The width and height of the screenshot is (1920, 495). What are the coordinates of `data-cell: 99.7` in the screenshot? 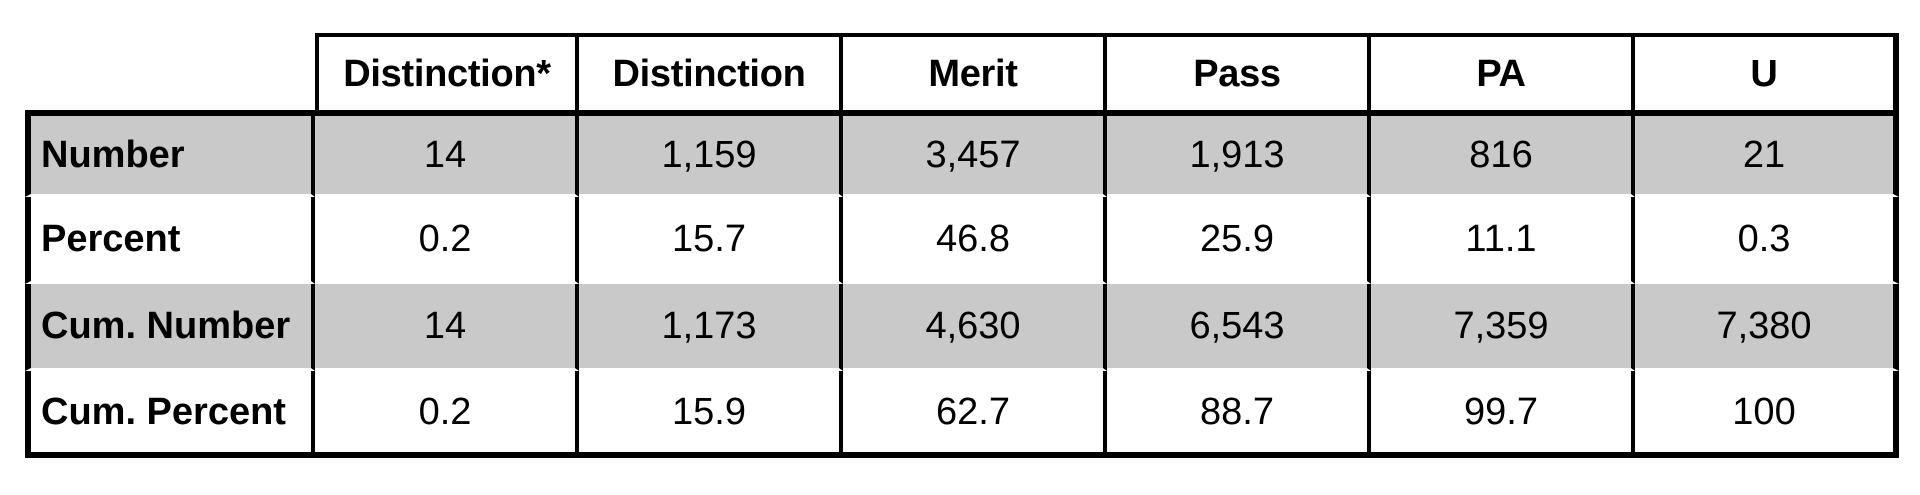 It's located at (1503, 414).